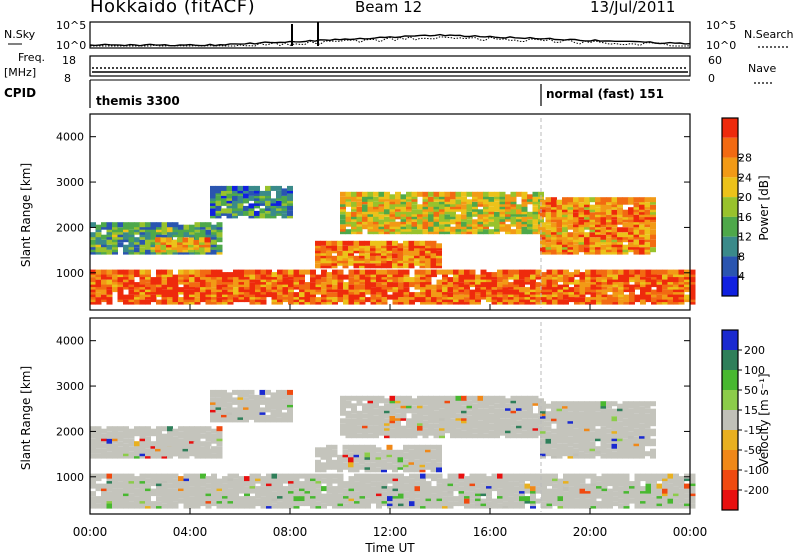  What do you see at coordinates (745, 197) in the screenshot?
I see `power-colorbar-tick-label: 20` at bounding box center [745, 197].